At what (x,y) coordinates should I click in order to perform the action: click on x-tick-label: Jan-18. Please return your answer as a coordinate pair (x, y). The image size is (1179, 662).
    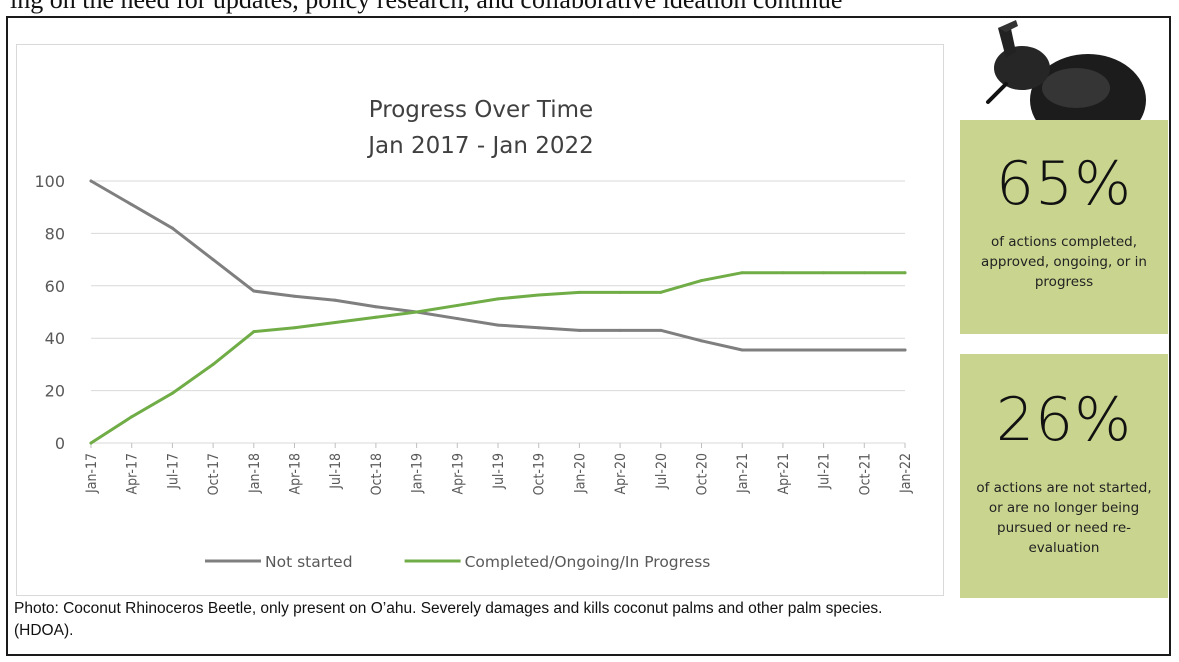
    Looking at the image, I should click on (255, 473).